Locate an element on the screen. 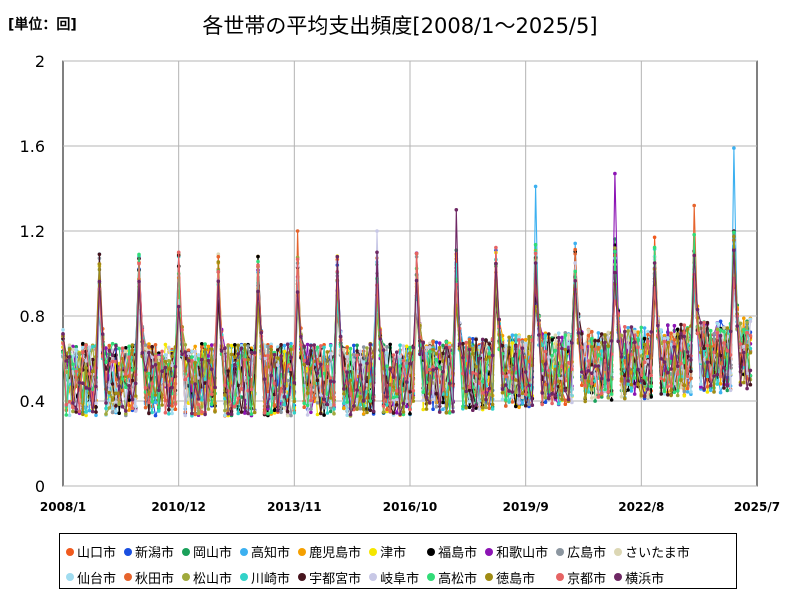 Image resolution: width=800 pixels, height=600 pixels. x-tick-label: 2010/12 is located at coordinates (178, 507).